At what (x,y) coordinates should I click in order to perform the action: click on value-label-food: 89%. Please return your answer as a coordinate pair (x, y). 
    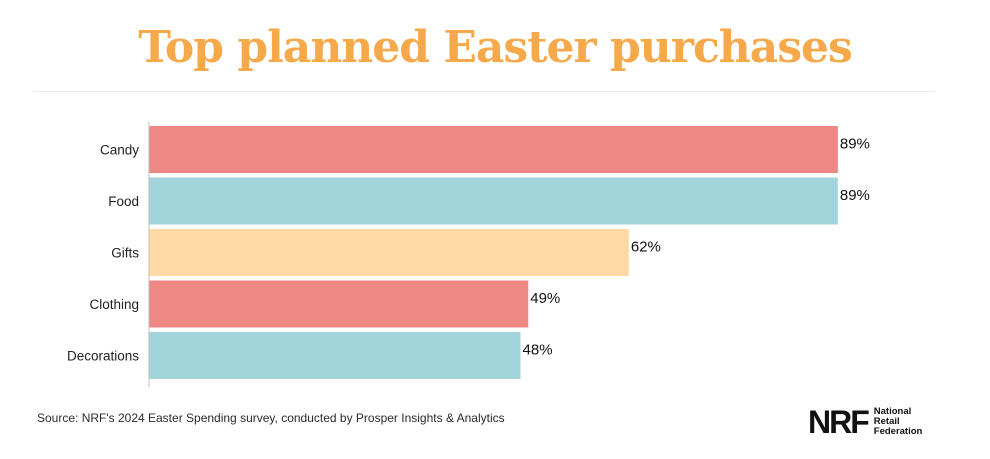
    Looking at the image, I should click on (855, 195).